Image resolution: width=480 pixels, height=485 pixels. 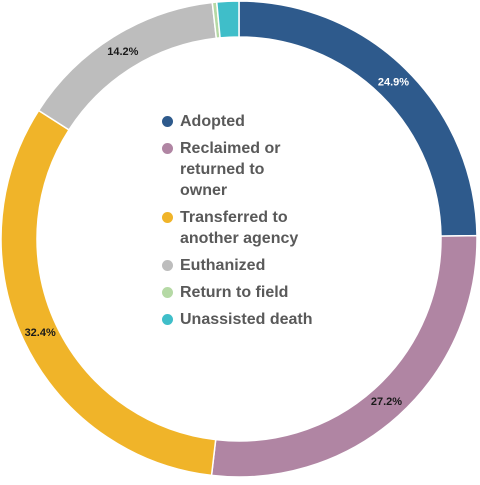 I want to click on legend-label-adopted: Adopted, so click(x=212, y=121).